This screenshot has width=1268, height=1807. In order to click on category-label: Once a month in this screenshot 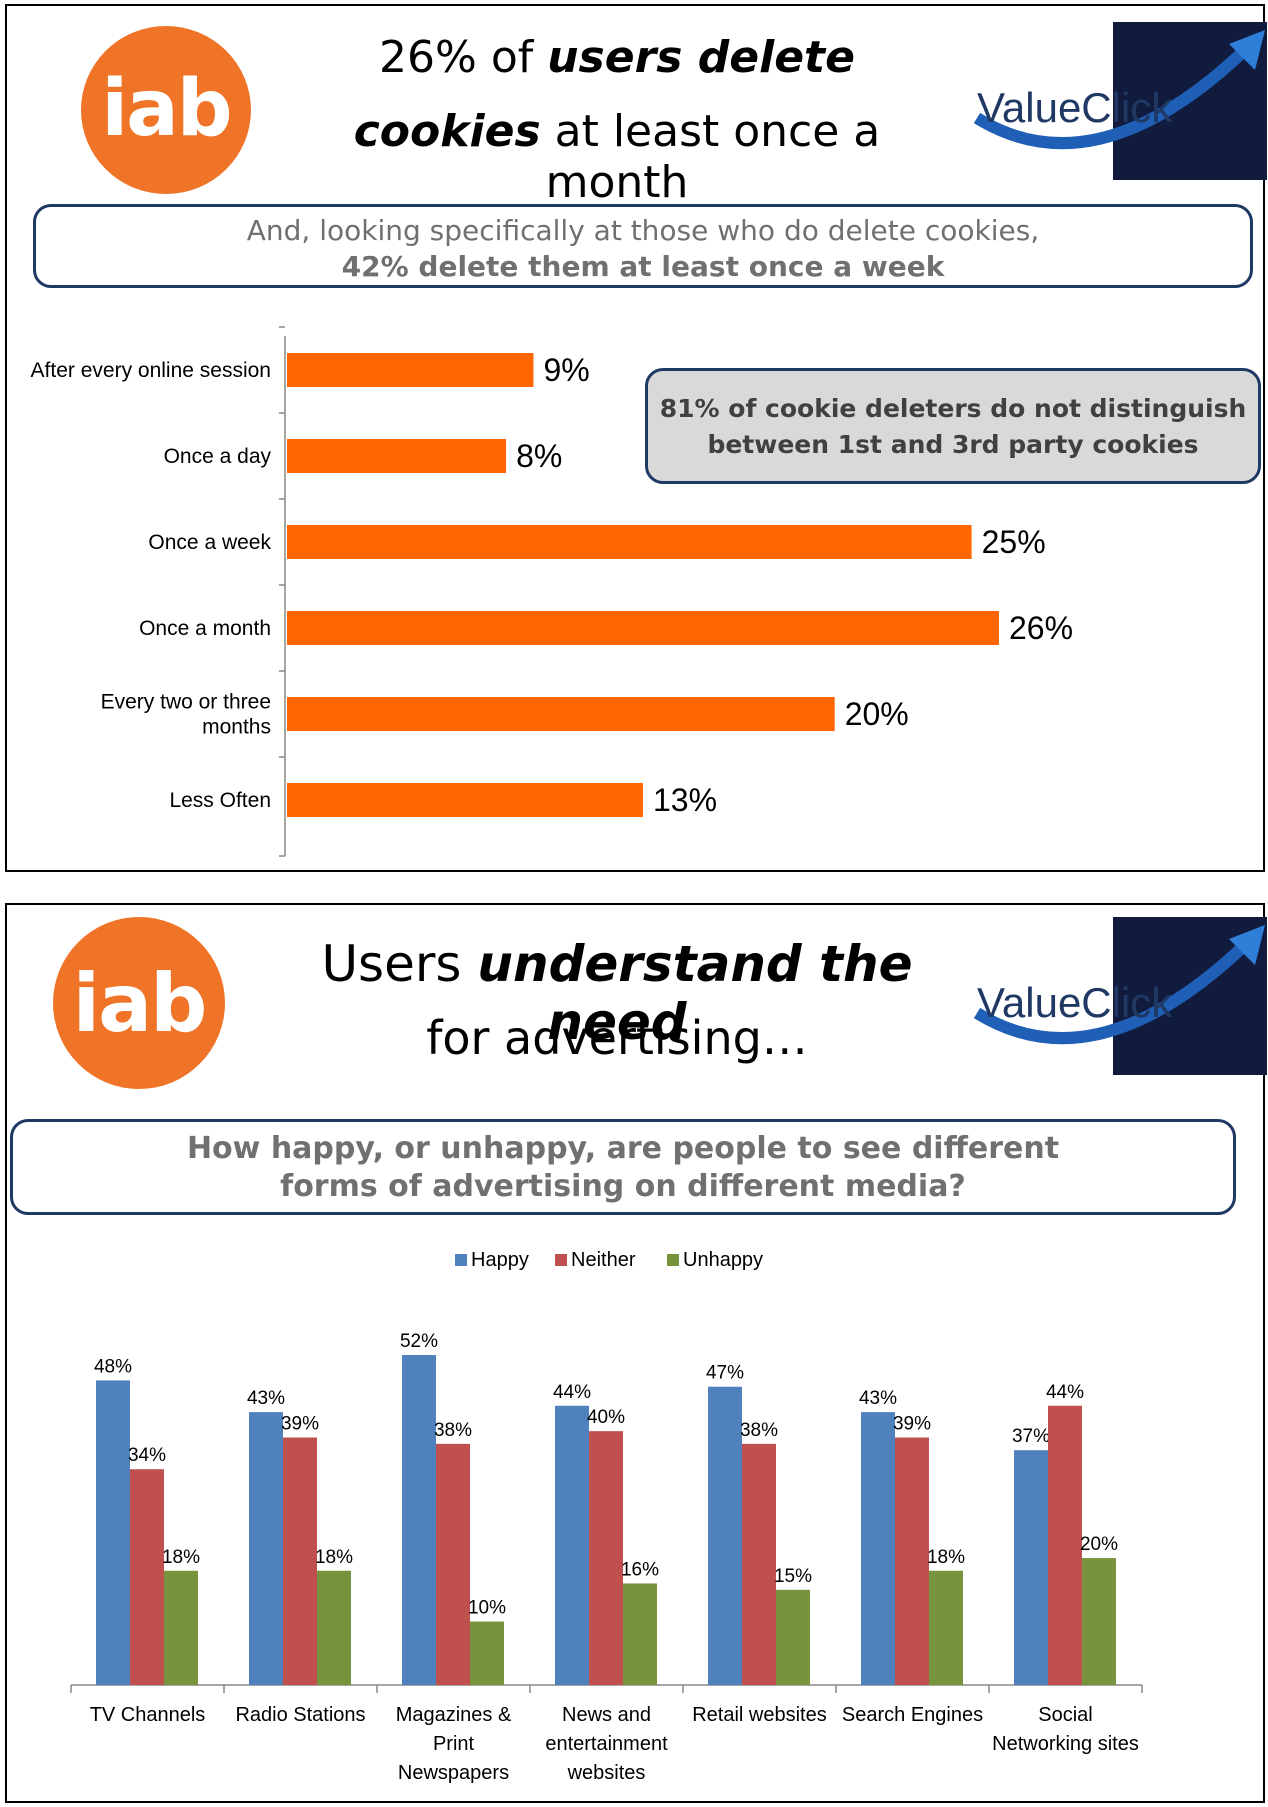, I will do `click(205, 628)`.